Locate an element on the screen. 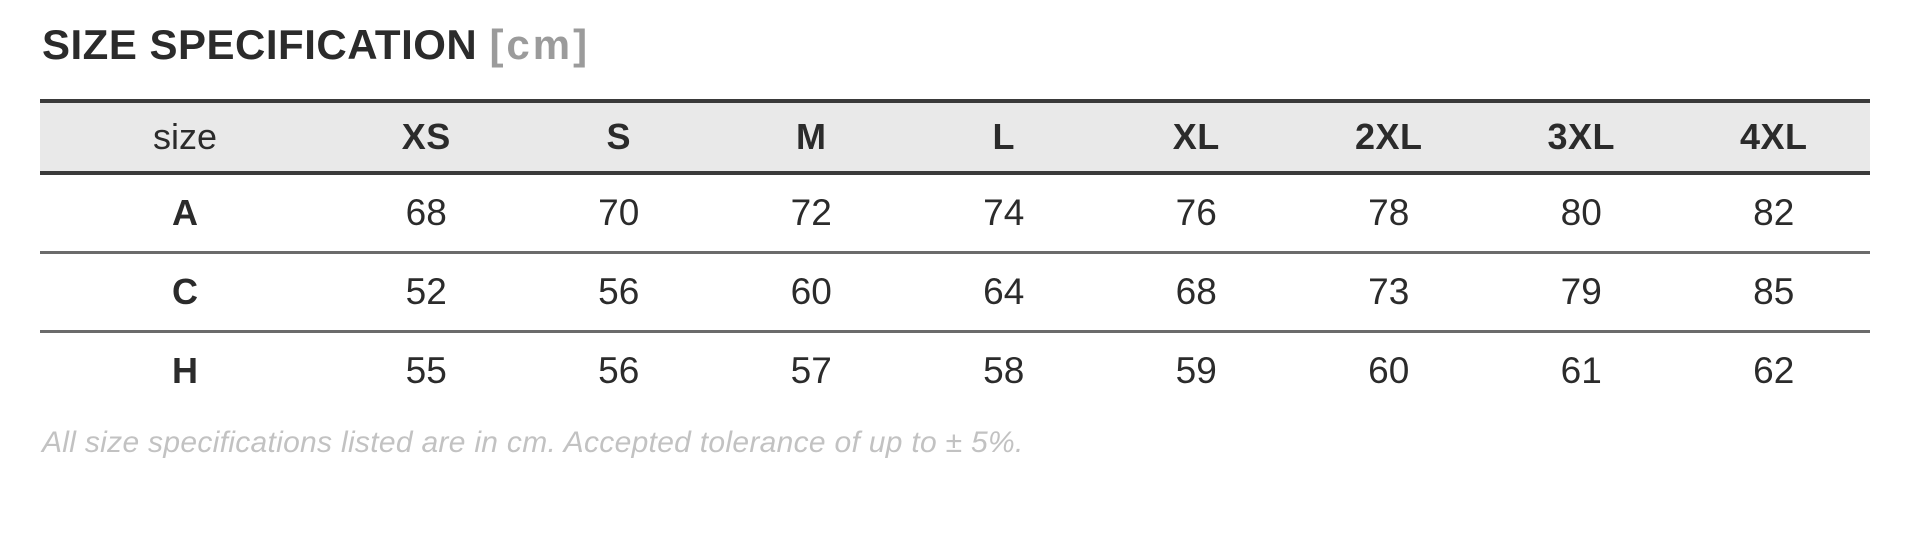 The height and width of the screenshot is (555, 1920). value-a-4xl: 82 is located at coordinates (1774, 212).